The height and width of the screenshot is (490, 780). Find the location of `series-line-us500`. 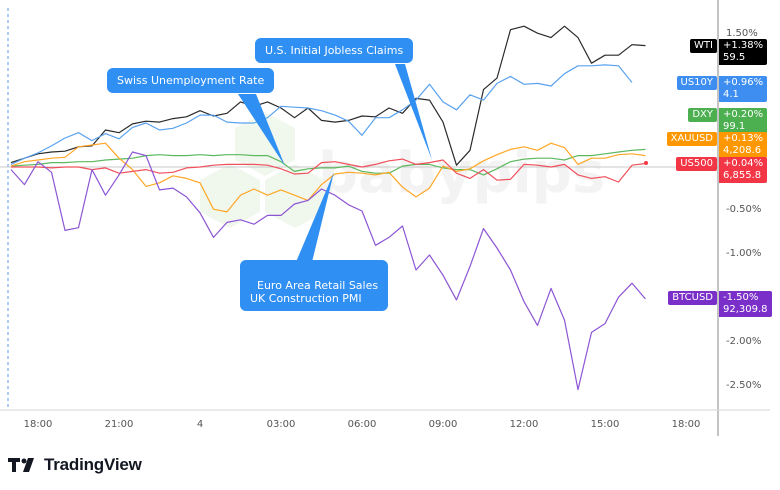

series-line-us500 is located at coordinates (328, 170).